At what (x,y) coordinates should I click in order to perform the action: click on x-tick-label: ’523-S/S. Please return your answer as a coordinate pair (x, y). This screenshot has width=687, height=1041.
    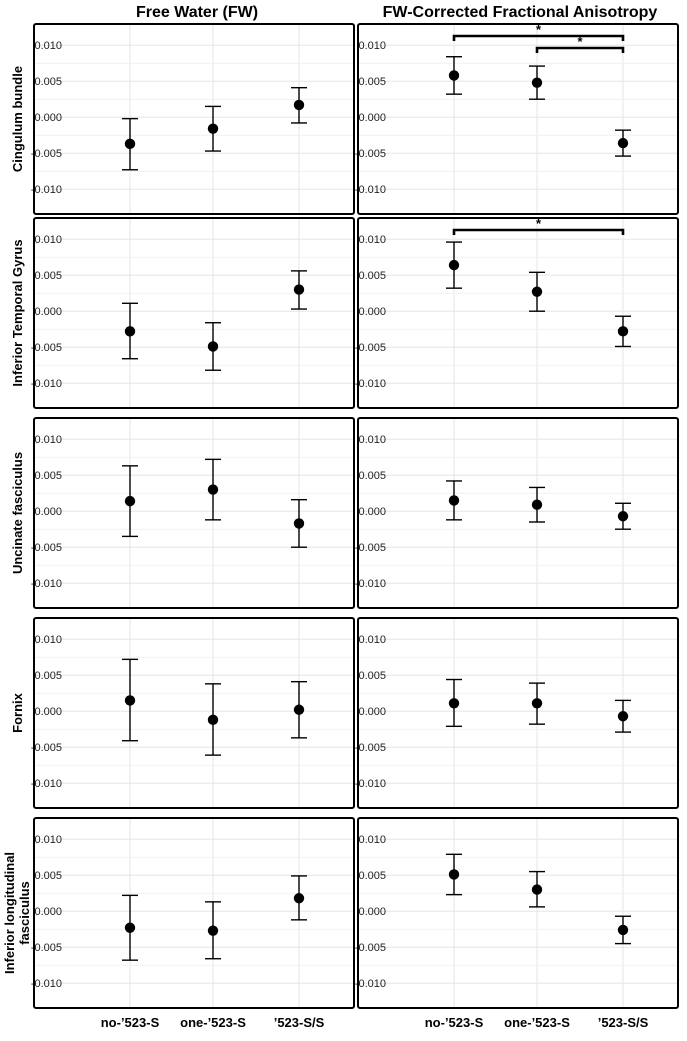
    Looking at the image, I should click on (623, 1022).